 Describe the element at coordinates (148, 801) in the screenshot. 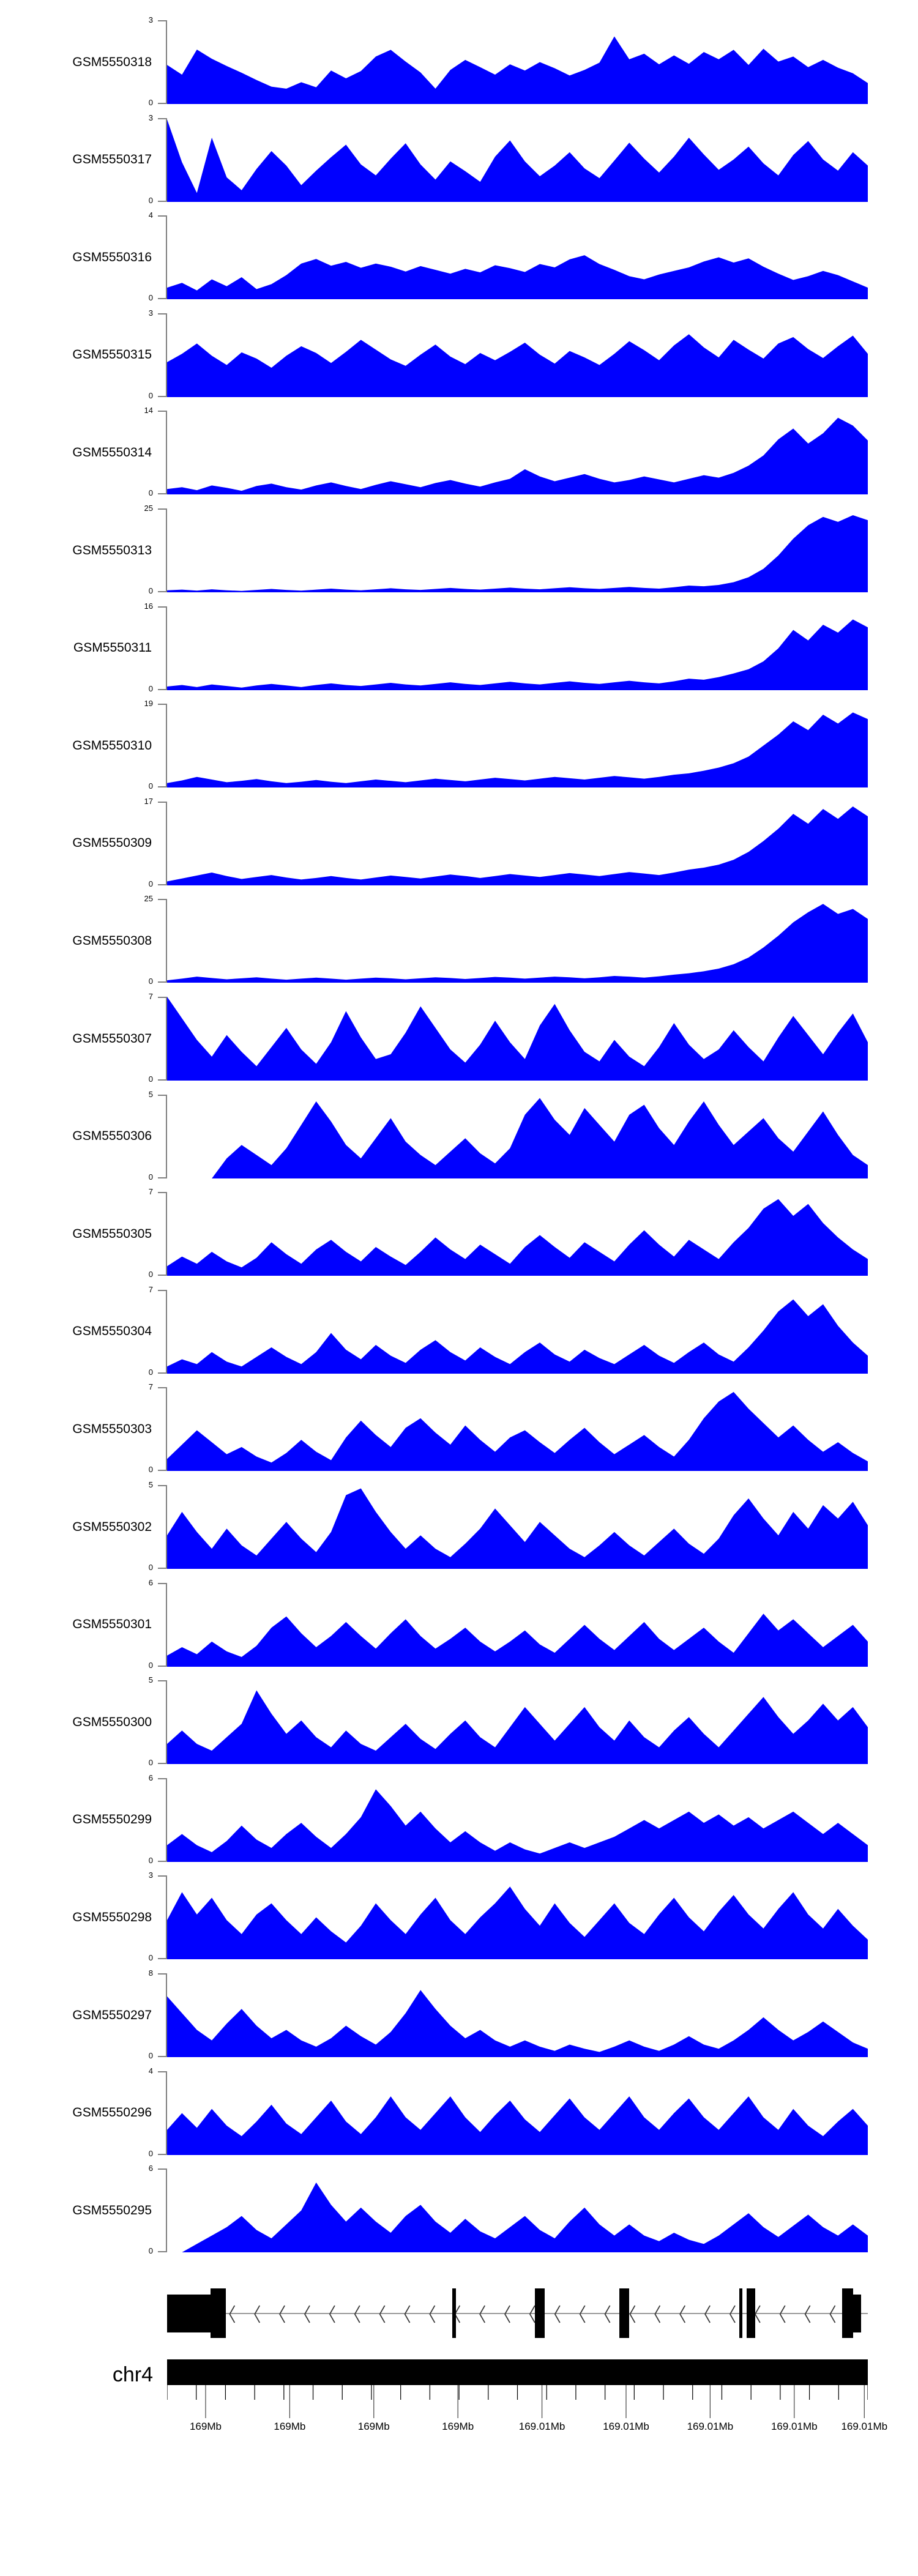

I see `y-axis-max-label: 17` at that location.